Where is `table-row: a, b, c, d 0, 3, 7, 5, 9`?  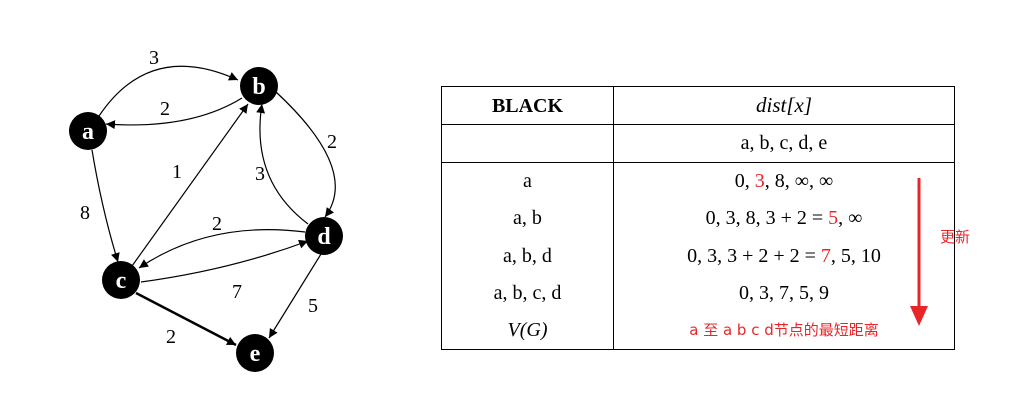 table-row: a, b, c, d 0, 3, 7, 5, 9 is located at coordinates (698, 293).